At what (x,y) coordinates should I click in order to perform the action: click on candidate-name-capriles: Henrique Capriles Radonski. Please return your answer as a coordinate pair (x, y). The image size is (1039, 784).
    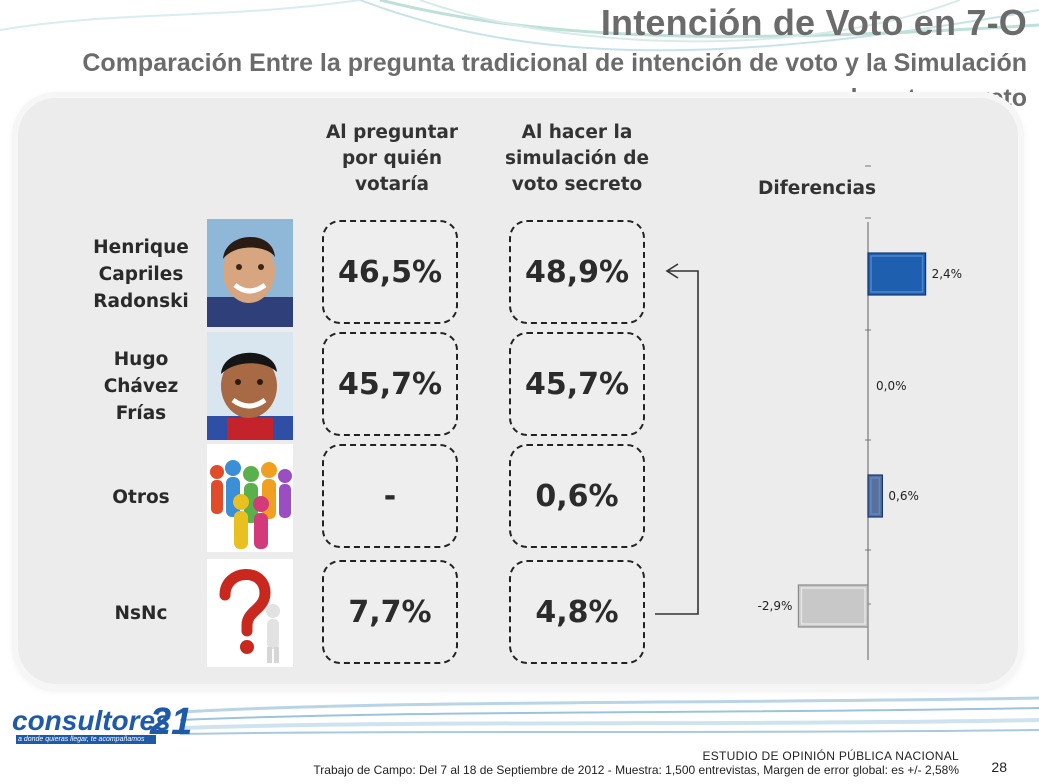
    Looking at the image, I should click on (141, 274).